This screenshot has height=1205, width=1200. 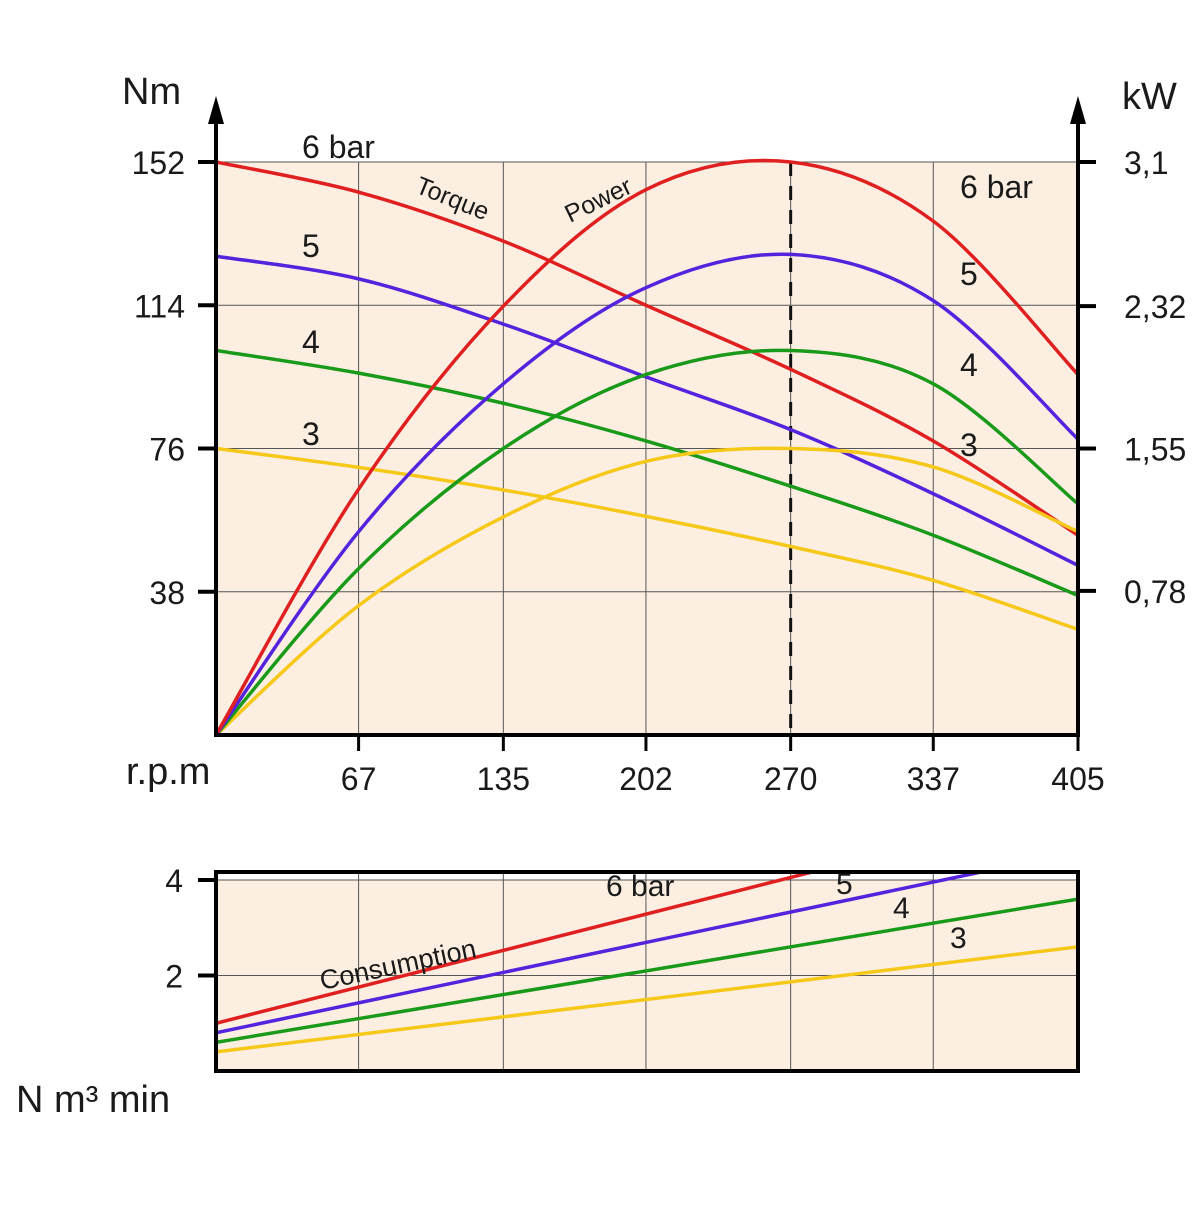 I want to click on torque-series-label: 4, so click(x=311, y=342).